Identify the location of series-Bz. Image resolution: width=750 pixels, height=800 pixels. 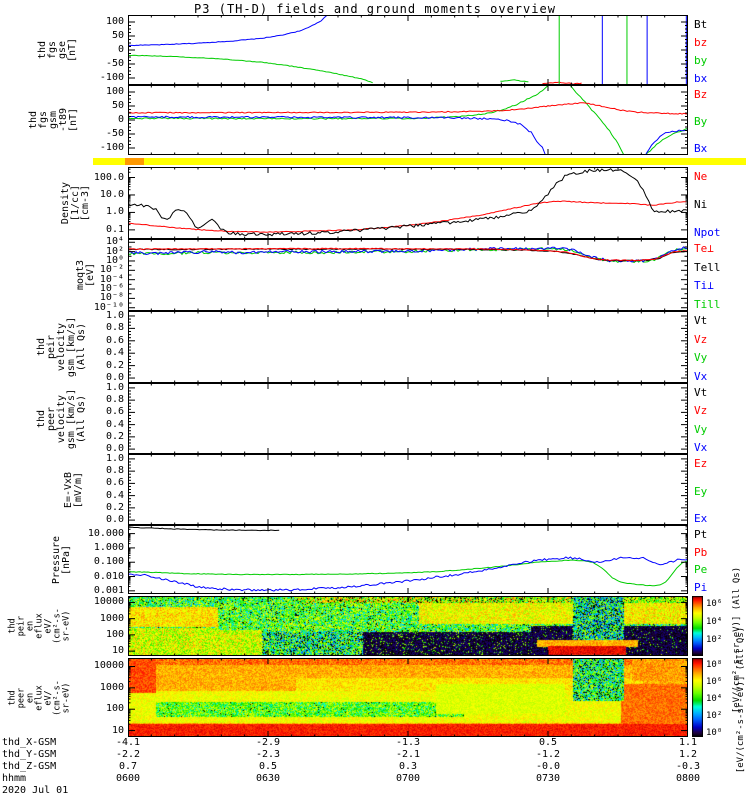
(408, 108).